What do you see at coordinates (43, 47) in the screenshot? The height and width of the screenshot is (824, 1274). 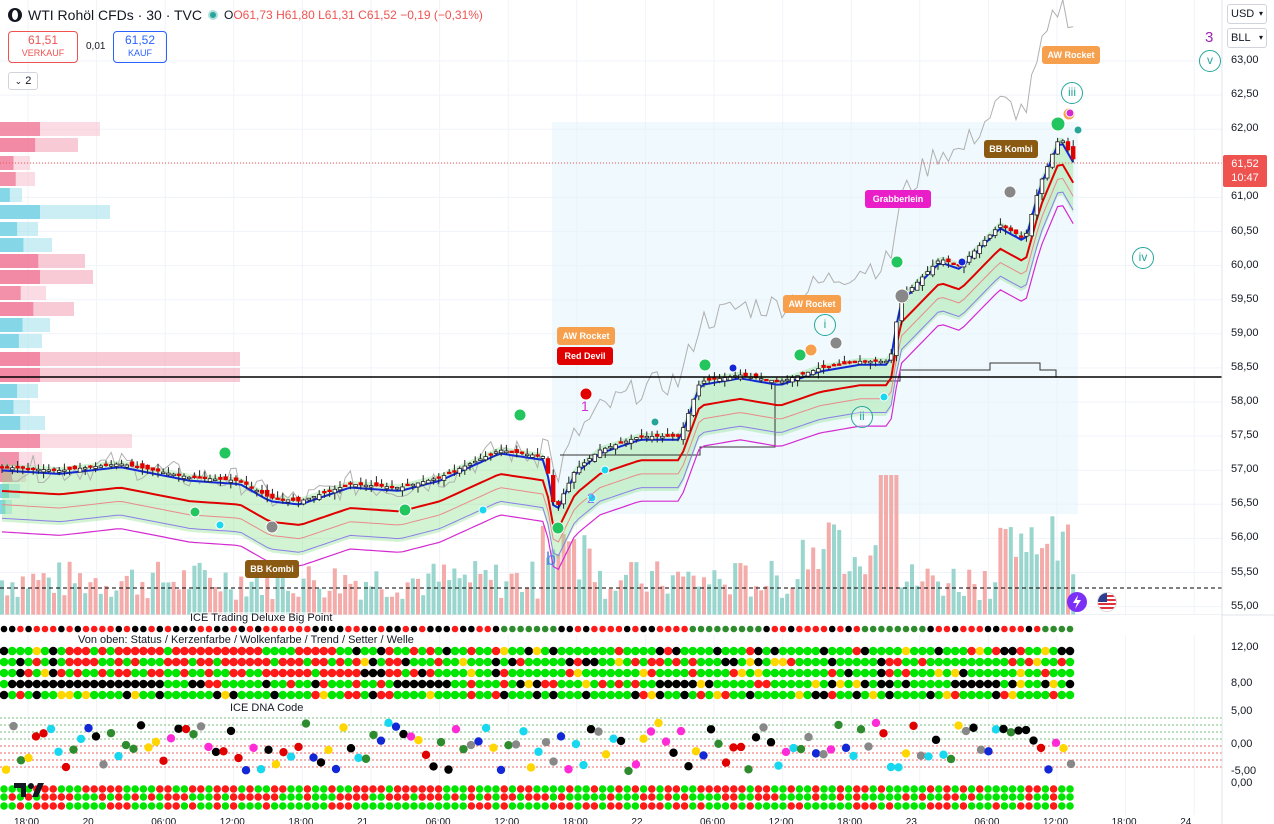 I see `sell-button: 61,51 VERKAUF` at bounding box center [43, 47].